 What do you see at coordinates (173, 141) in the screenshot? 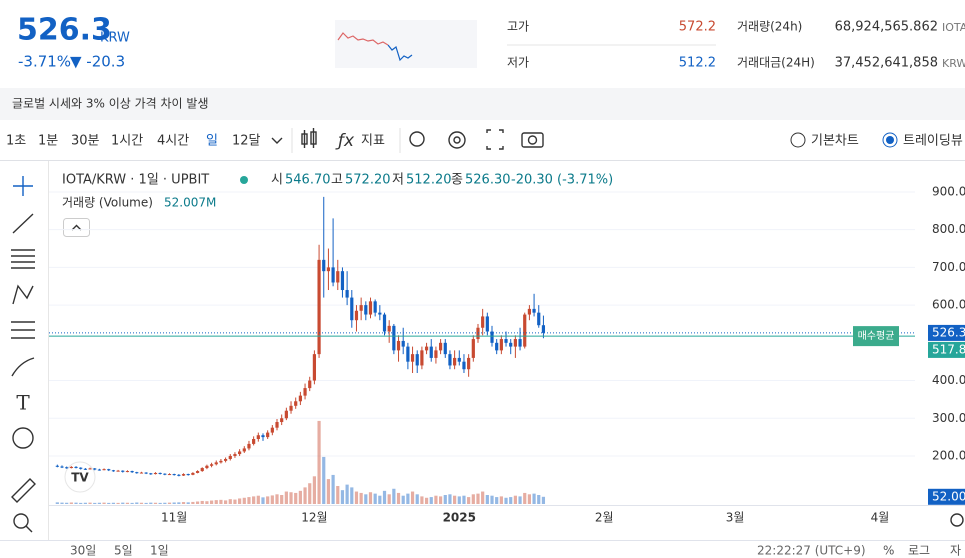
I see `interval: 4시간` at bounding box center [173, 141].